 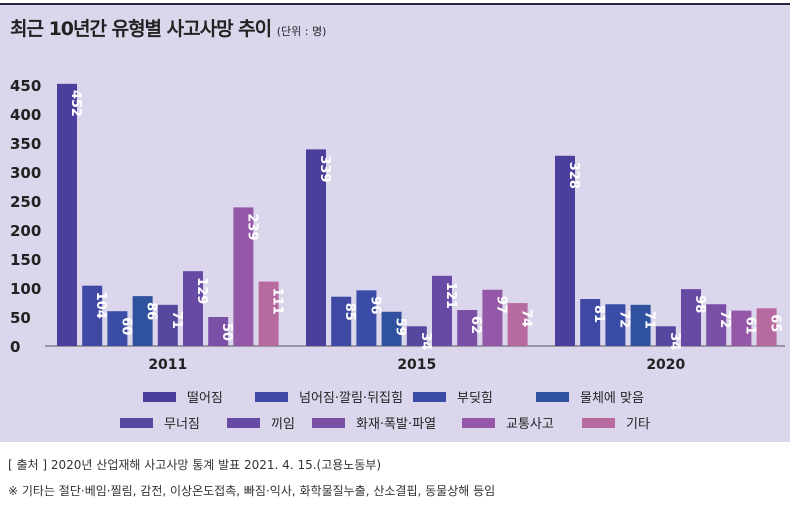 What do you see at coordinates (251, 226) in the screenshot?
I see `data-label: 239` at bounding box center [251, 226].